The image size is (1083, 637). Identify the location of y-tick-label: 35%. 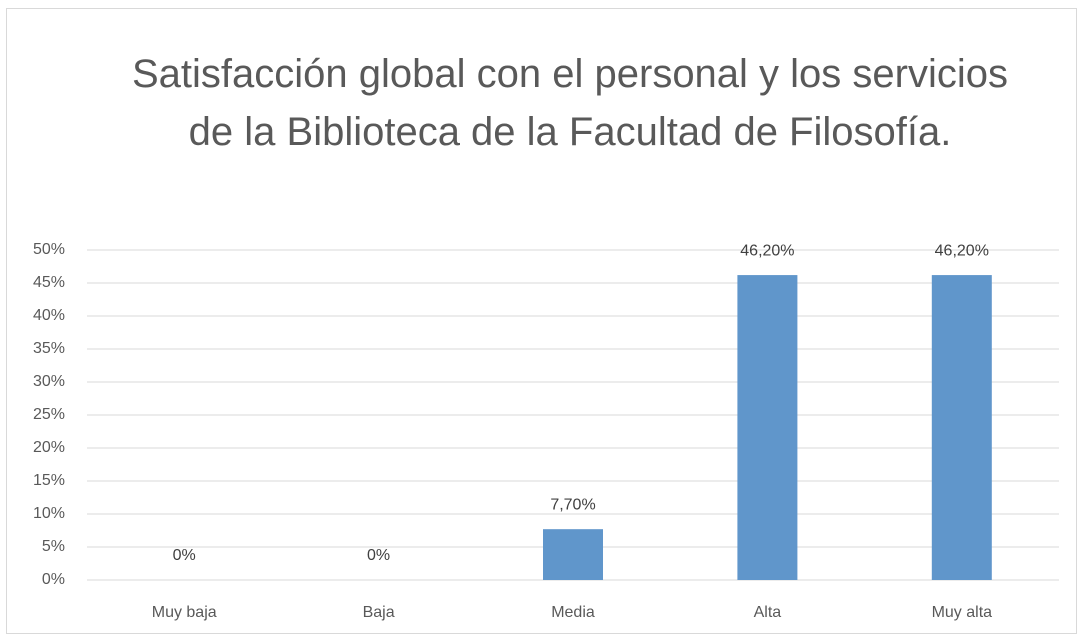
(49, 348).